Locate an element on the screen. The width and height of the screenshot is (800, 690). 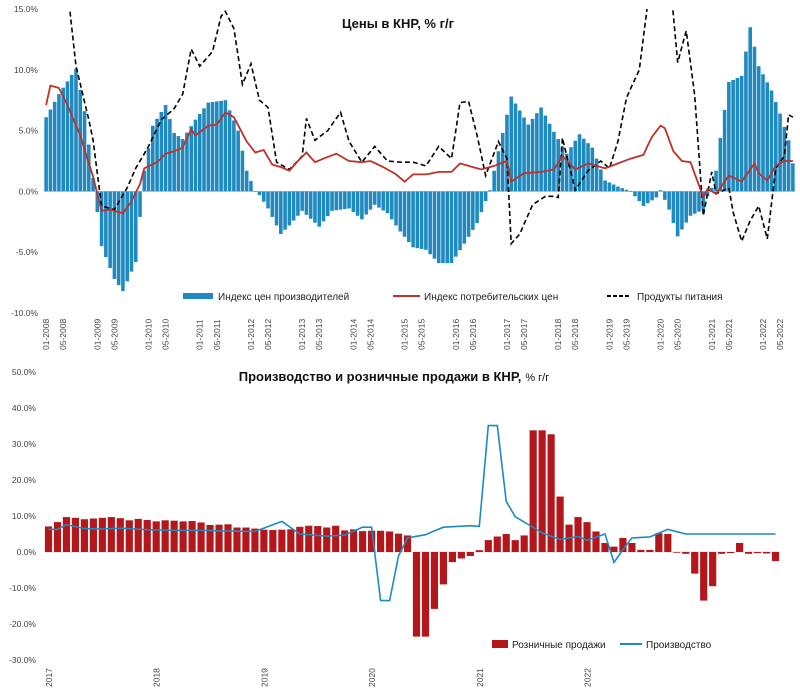
prices-xtick-label: 01-2021 is located at coordinates (712, 334).